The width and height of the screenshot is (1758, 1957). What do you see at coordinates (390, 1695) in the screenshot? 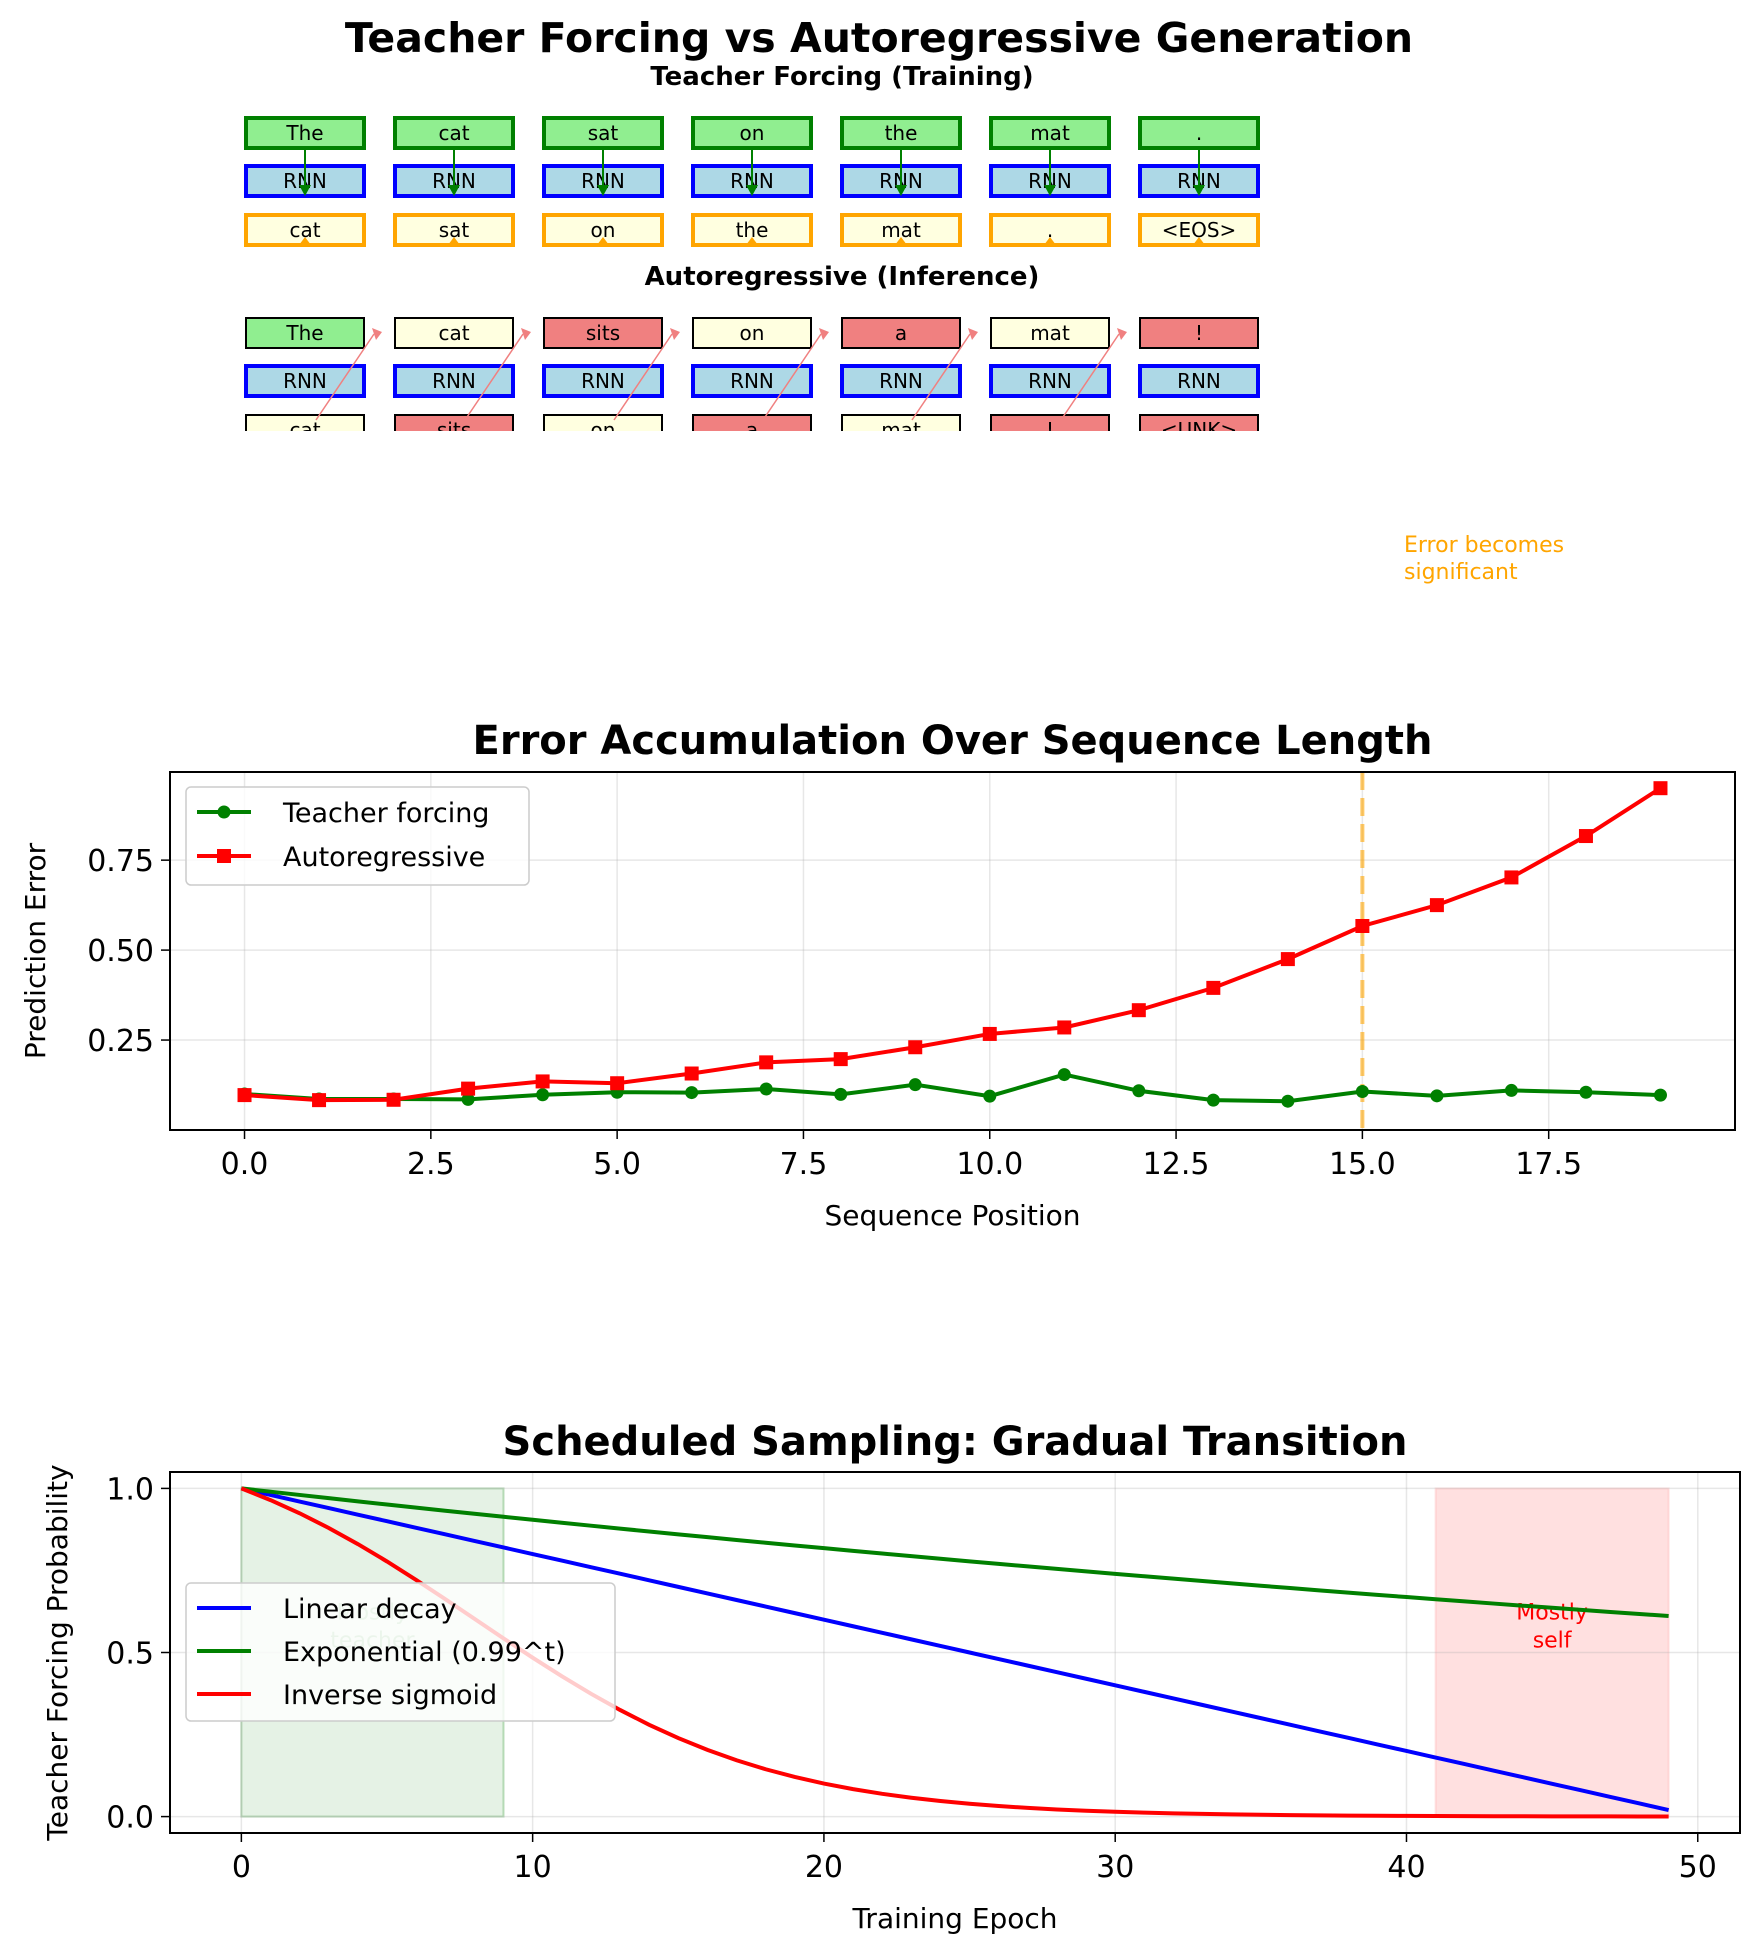
I see `legend-label: Inverse sigmoid` at bounding box center [390, 1695].